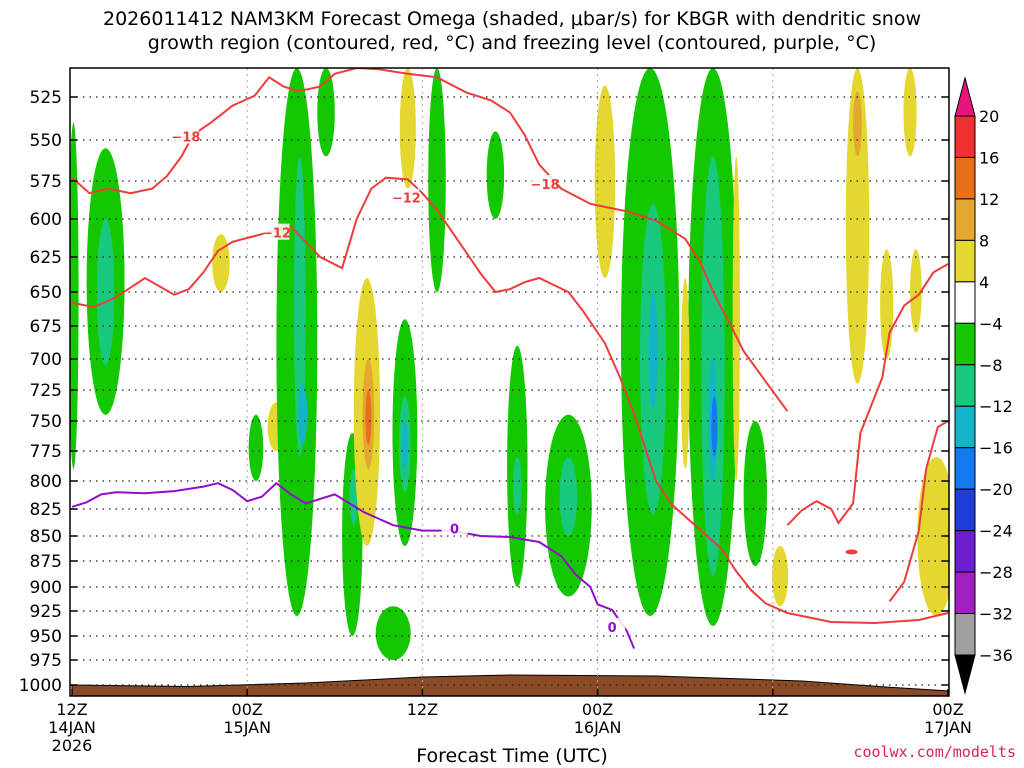 Image resolution: width=1024 pixels, height=768 pixels. Describe the element at coordinates (46, 537) in the screenshot. I see `y-tick-label-850: 850` at that location.